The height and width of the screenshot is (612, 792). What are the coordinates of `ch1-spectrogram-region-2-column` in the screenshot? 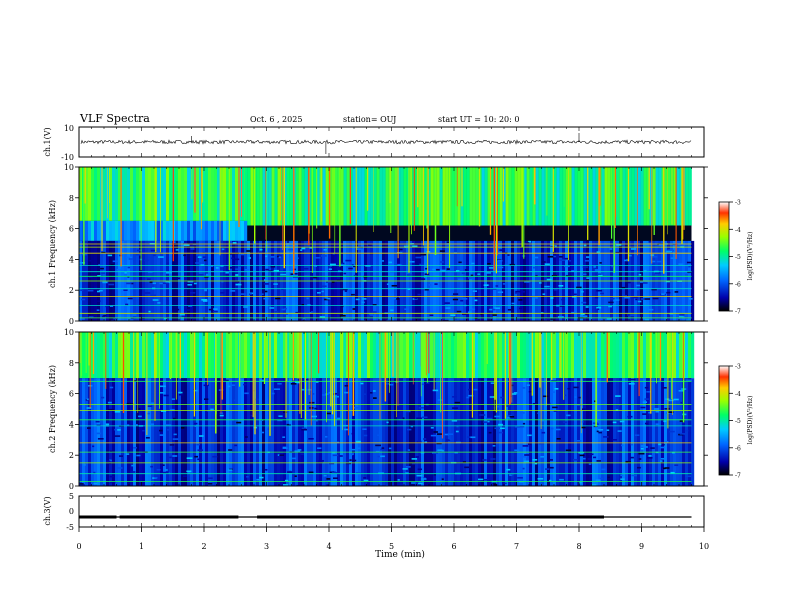 It's located at (243, 230).